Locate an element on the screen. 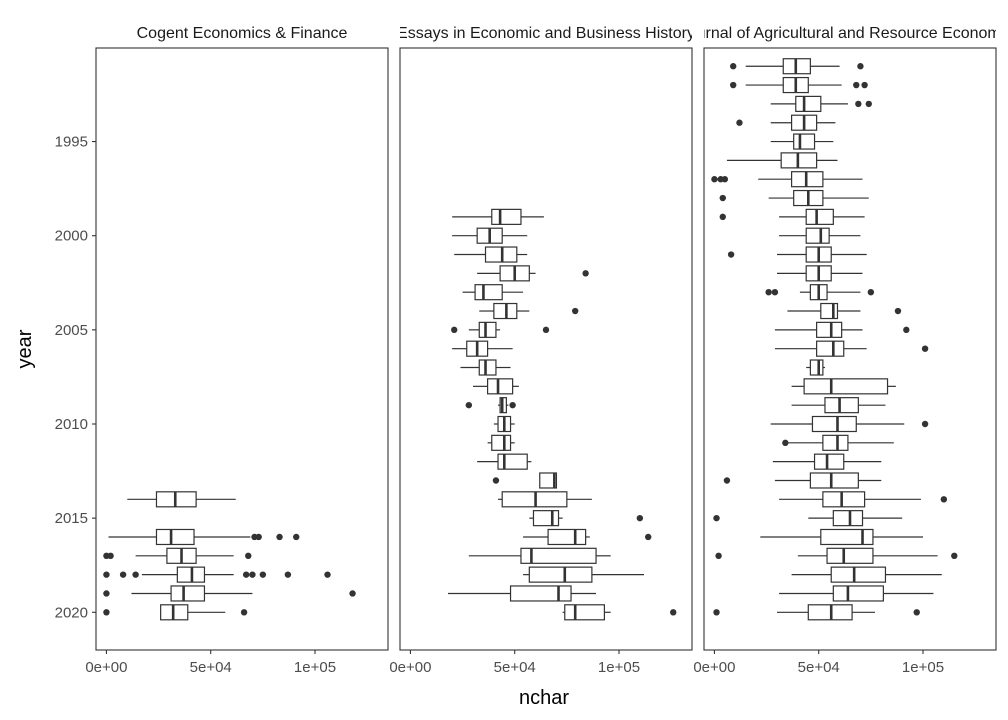  boxplot-year-2000 is located at coordinates (820, 235).